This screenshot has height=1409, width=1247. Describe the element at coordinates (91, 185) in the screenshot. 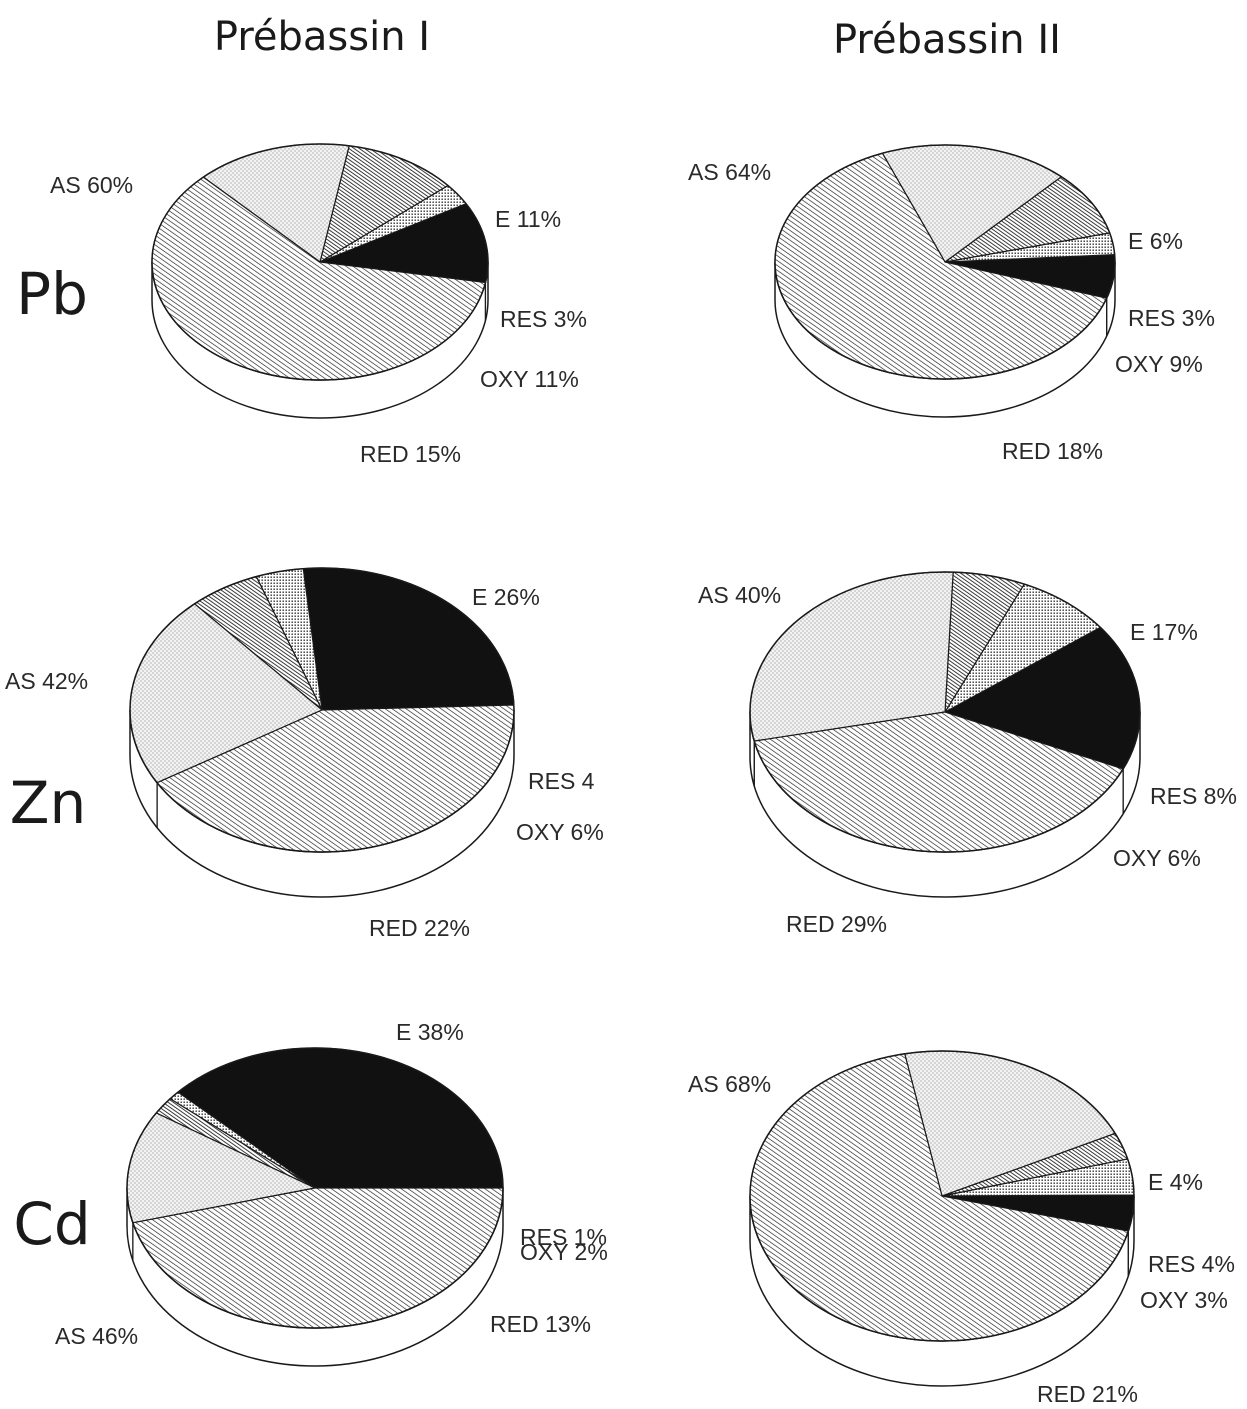

I see `slice-label-as: AS 60%` at that location.